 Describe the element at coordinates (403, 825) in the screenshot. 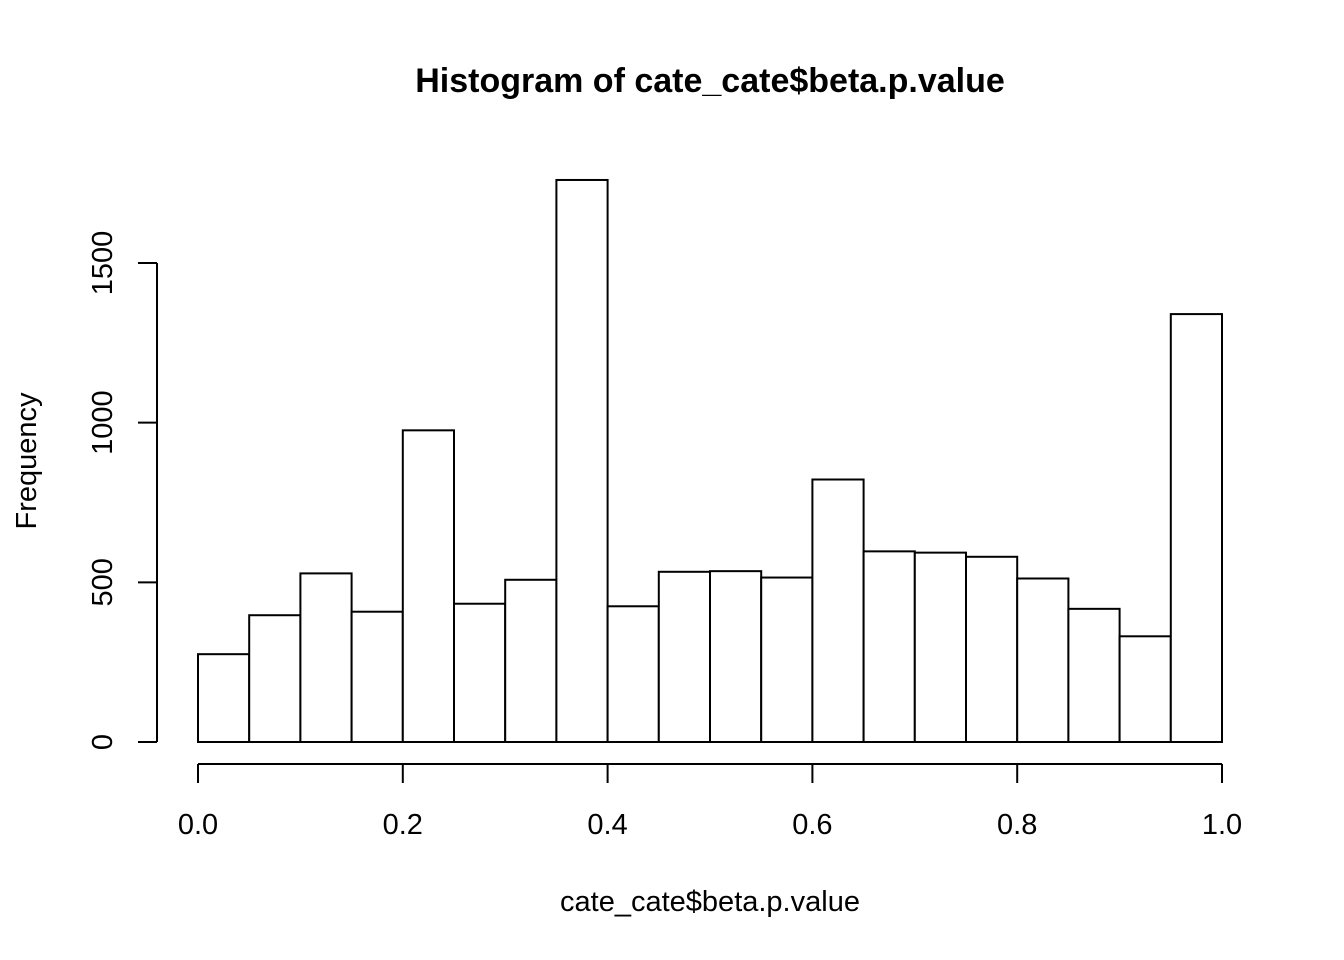

I see `x-tick-label-1: 0.2` at that location.